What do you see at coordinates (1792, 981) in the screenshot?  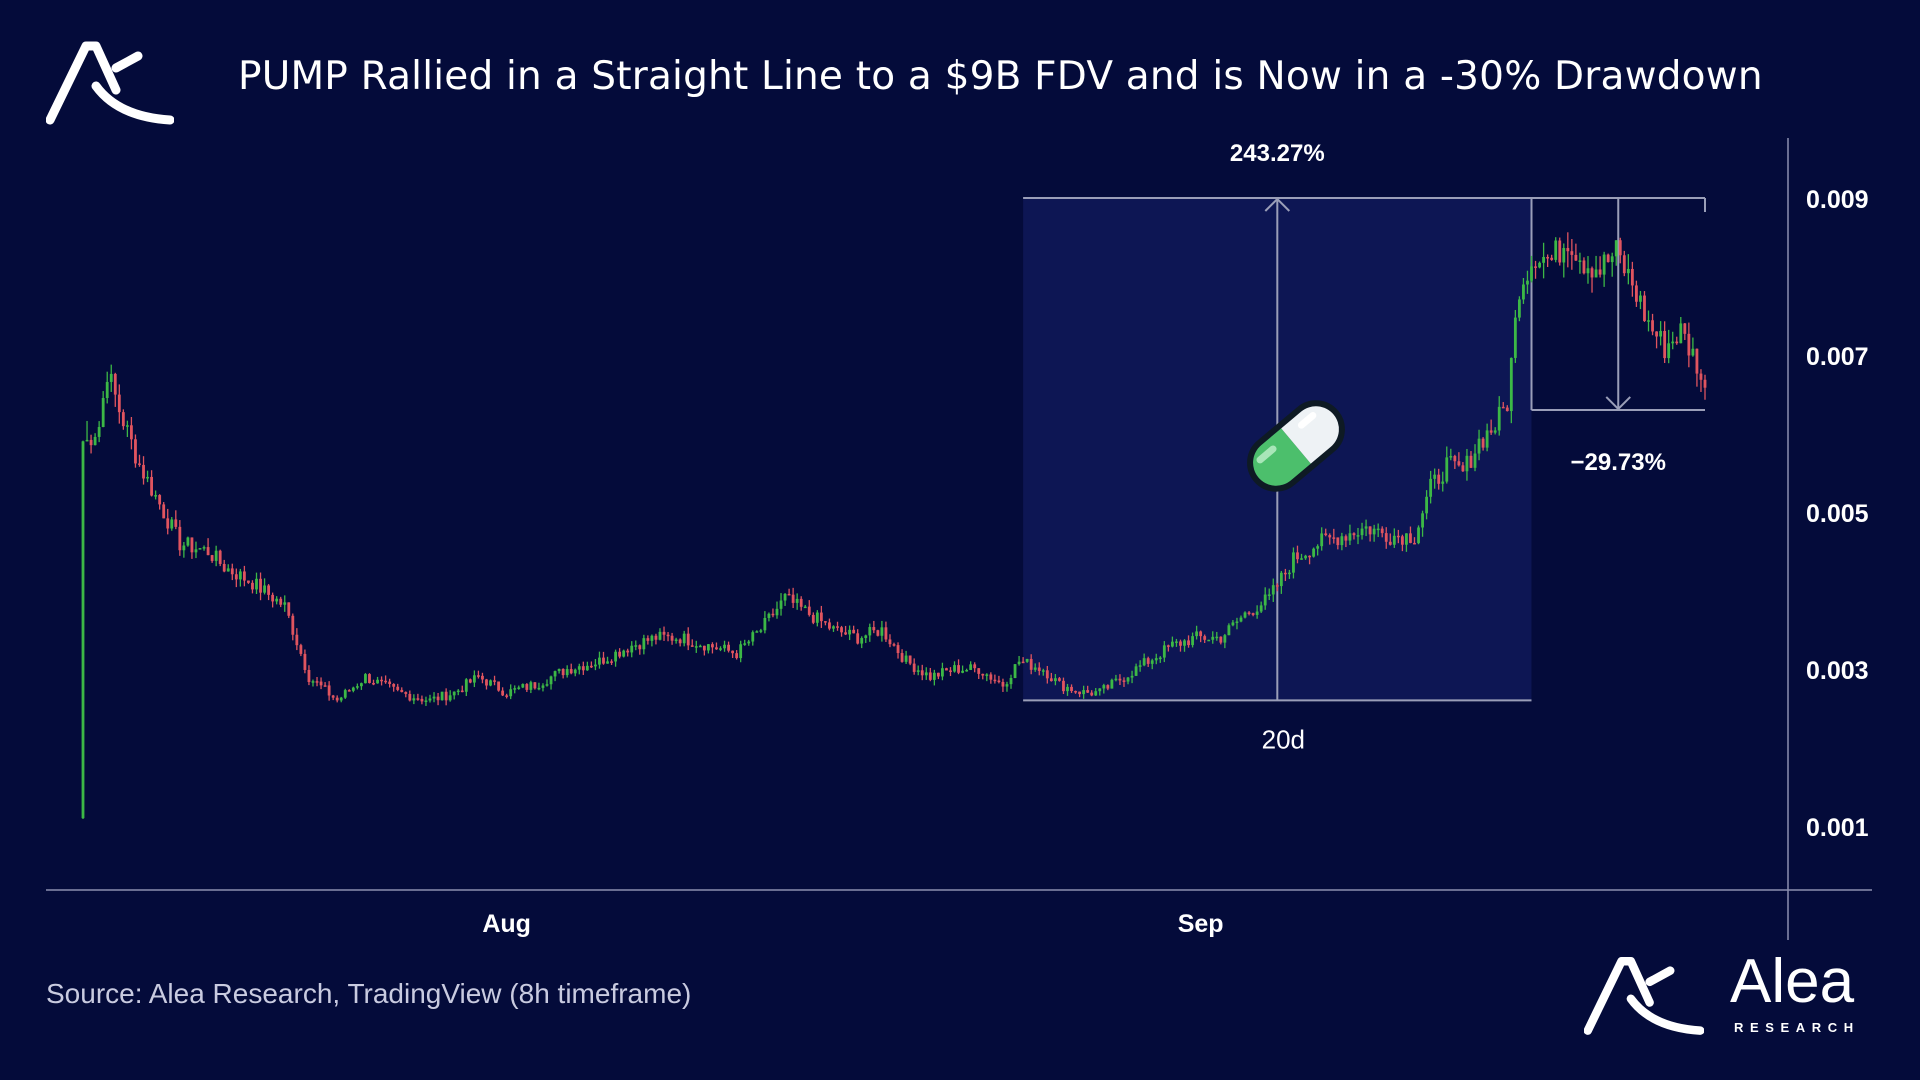 I see `brand-name: Alea` at bounding box center [1792, 981].